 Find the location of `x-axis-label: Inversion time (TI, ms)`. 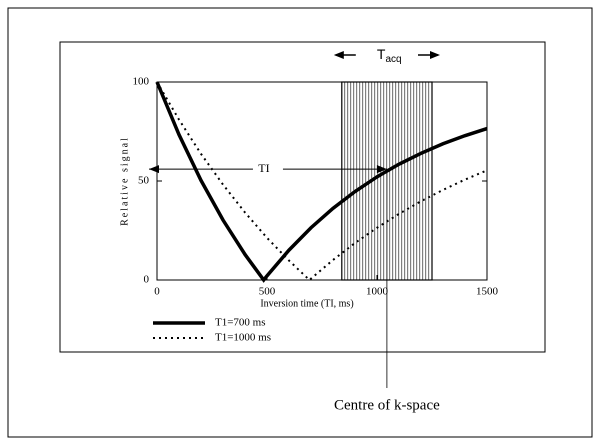

x-axis-label: Inversion time (TI, ms) is located at coordinates (306, 303).